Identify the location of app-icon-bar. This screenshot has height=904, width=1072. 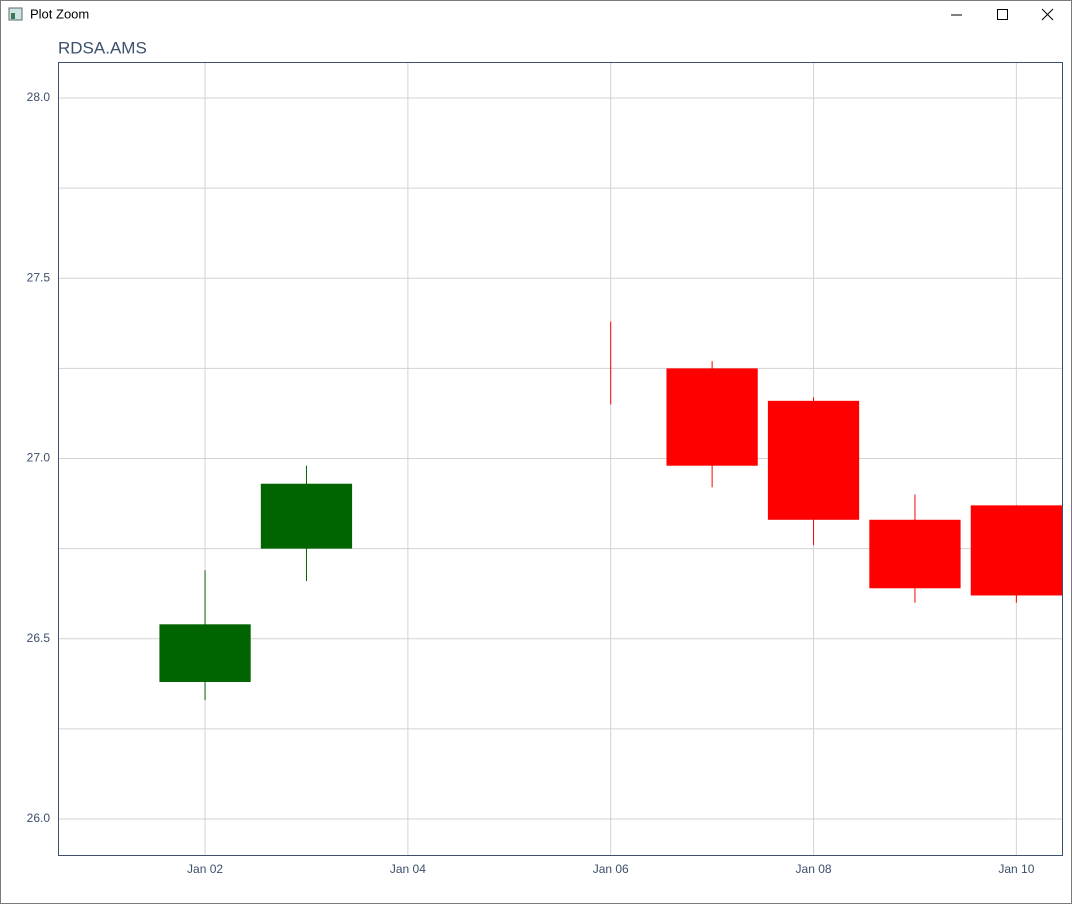
(13, 16).